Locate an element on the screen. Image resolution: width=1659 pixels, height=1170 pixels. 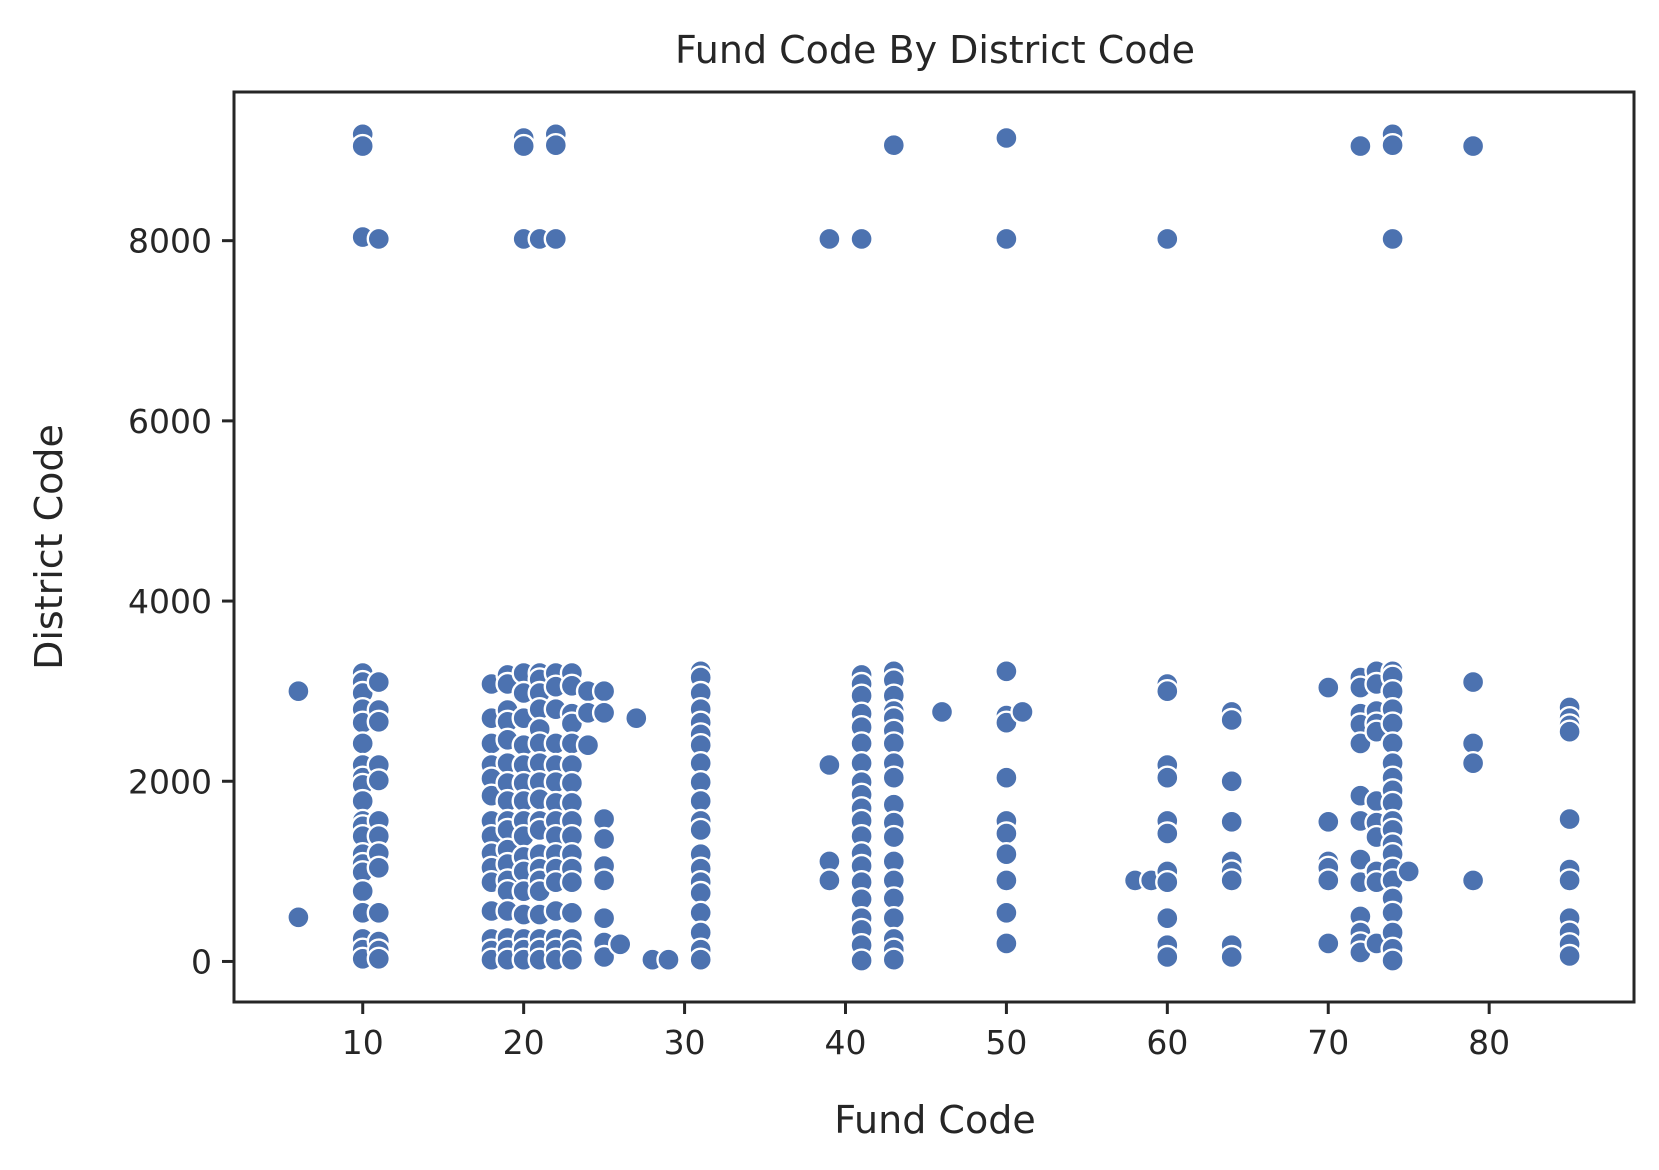
x-tick-label: 60 is located at coordinates (1167, 1042).